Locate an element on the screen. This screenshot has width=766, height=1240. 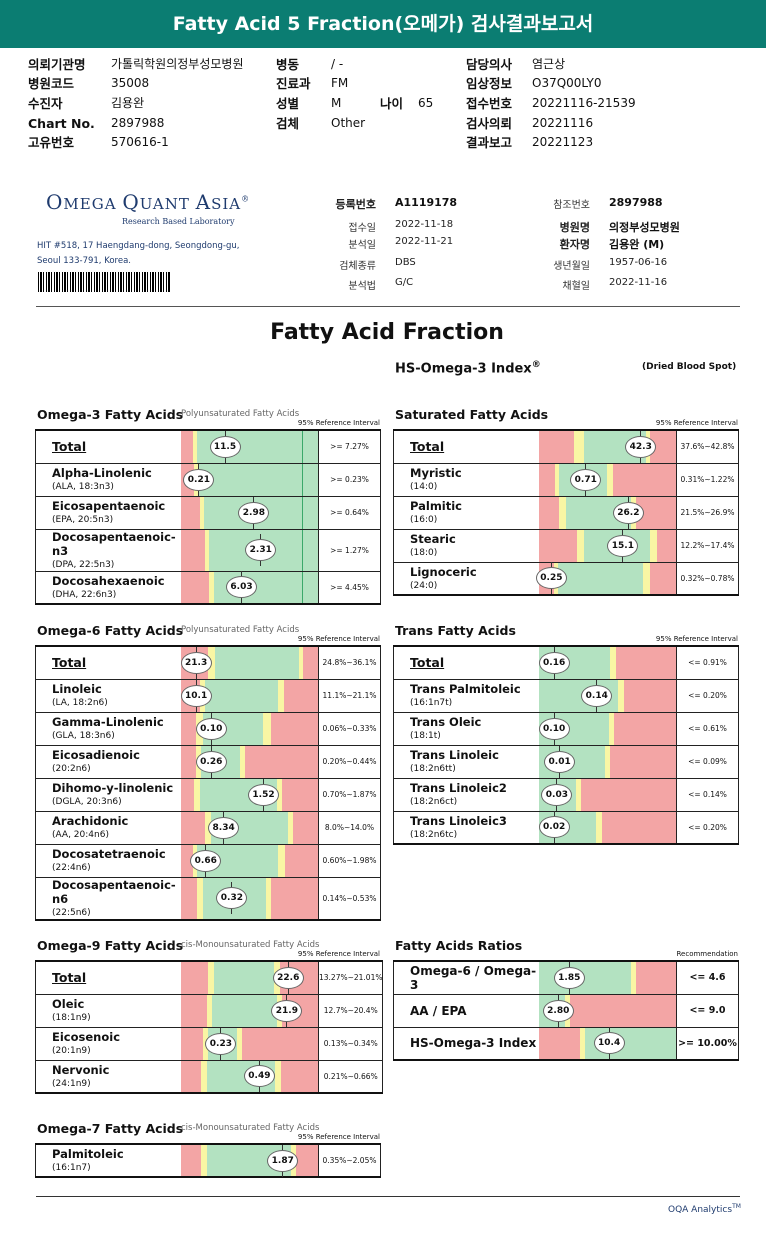
analyte-name: Palmitic is located at coordinates (436, 506).